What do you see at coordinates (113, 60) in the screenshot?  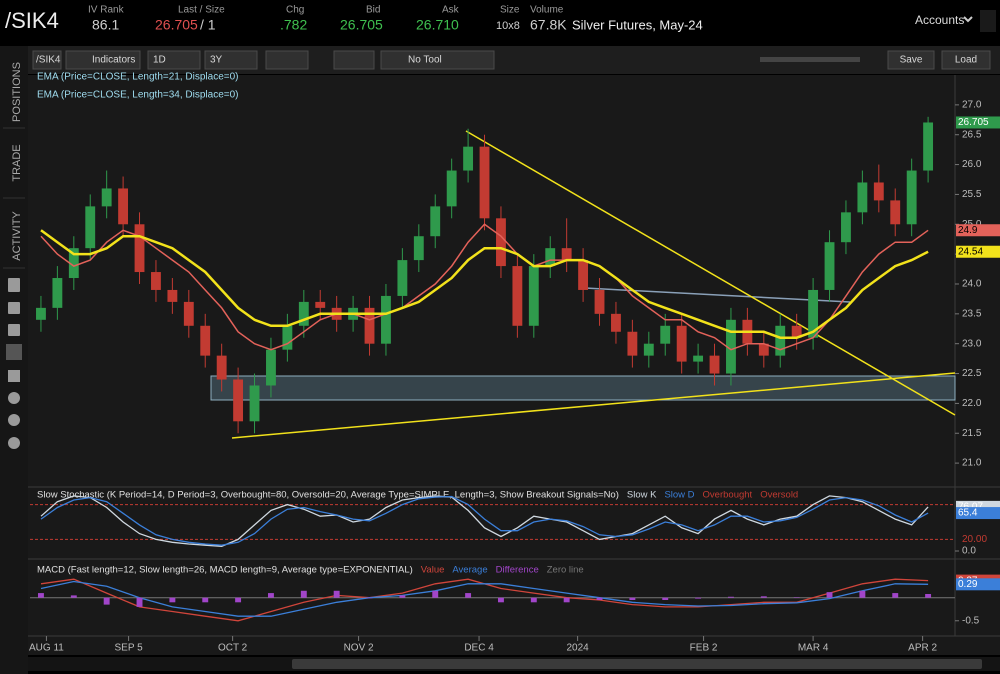 I see `button-label: Indicators` at bounding box center [113, 60].